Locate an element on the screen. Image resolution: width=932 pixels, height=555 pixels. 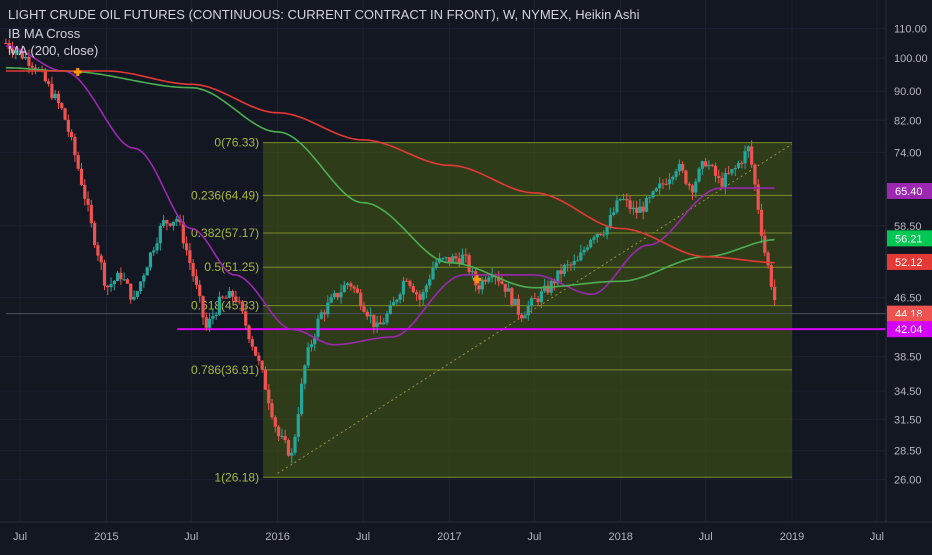
price-label-text: 65.40 is located at coordinates (909, 192).